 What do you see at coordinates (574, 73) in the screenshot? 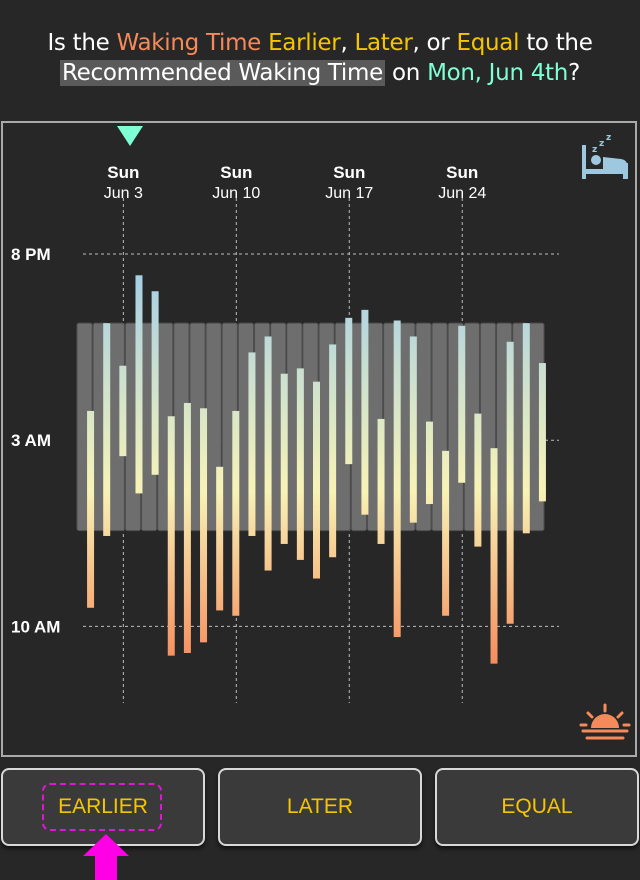
I see `question-suffix: ?` at bounding box center [574, 73].